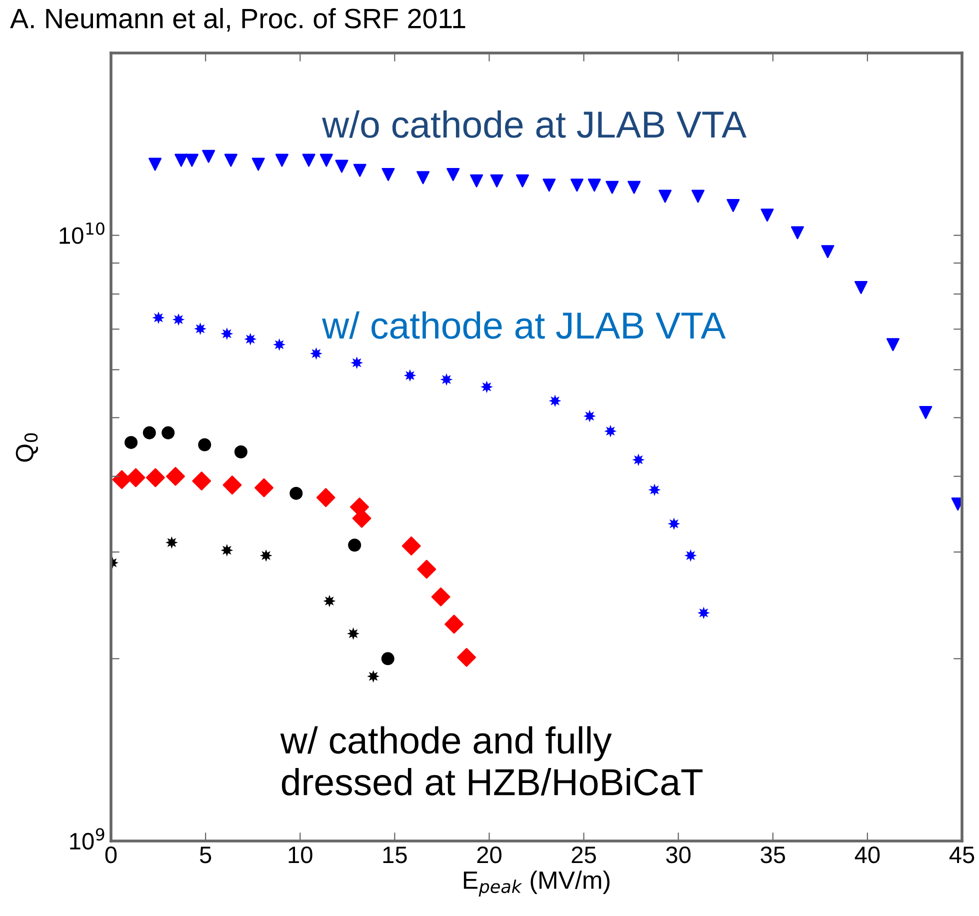  I want to click on annotation: w/ cathode and fully dressed at HZB/HoBiCaT, so click(491, 761).